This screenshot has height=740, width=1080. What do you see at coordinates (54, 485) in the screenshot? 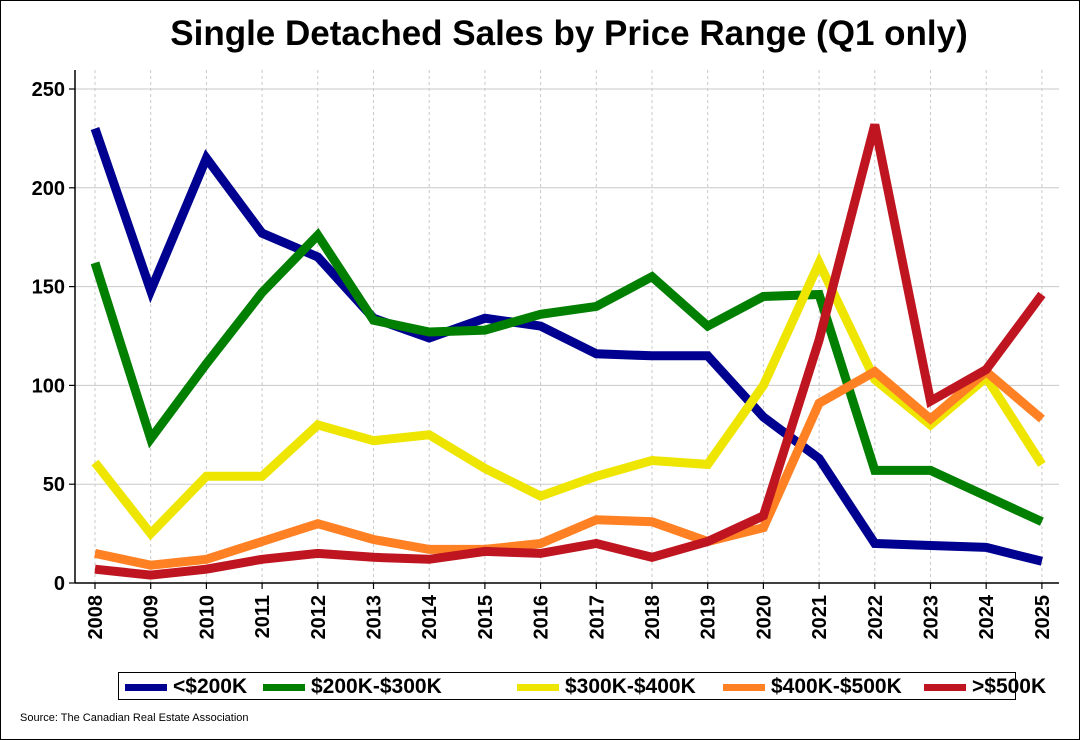
I see `y-tick-label: 50` at bounding box center [54, 485].